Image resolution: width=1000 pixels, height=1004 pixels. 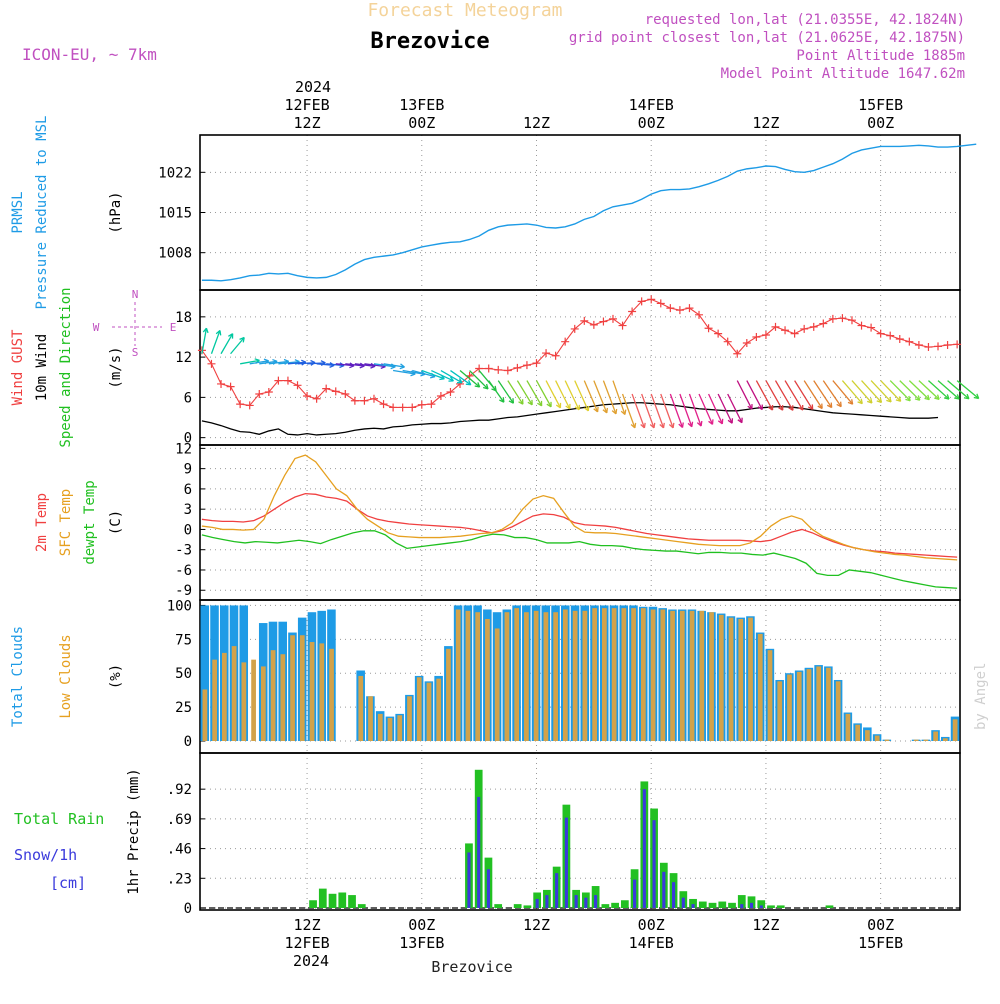 What do you see at coordinates (173, 327) in the screenshot?
I see `compass-east: E` at bounding box center [173, 327].